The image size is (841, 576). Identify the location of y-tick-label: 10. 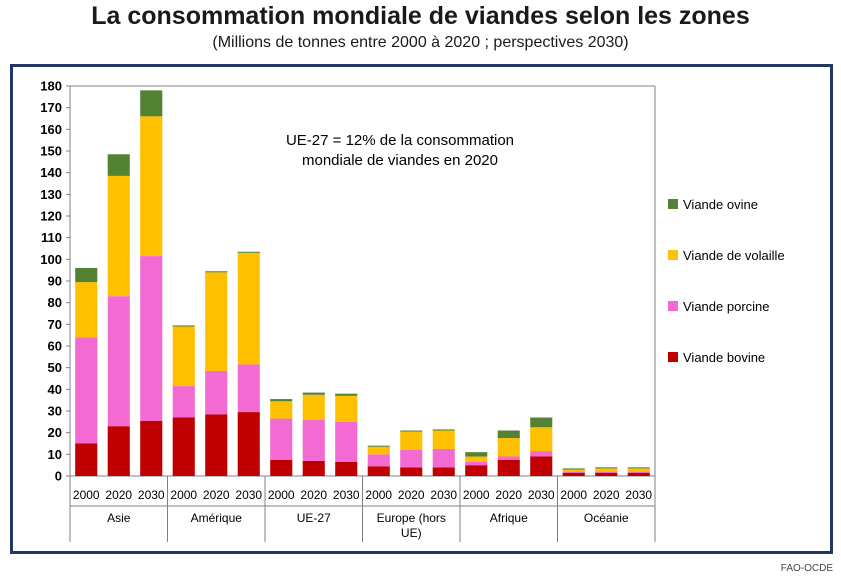
(55, 454).